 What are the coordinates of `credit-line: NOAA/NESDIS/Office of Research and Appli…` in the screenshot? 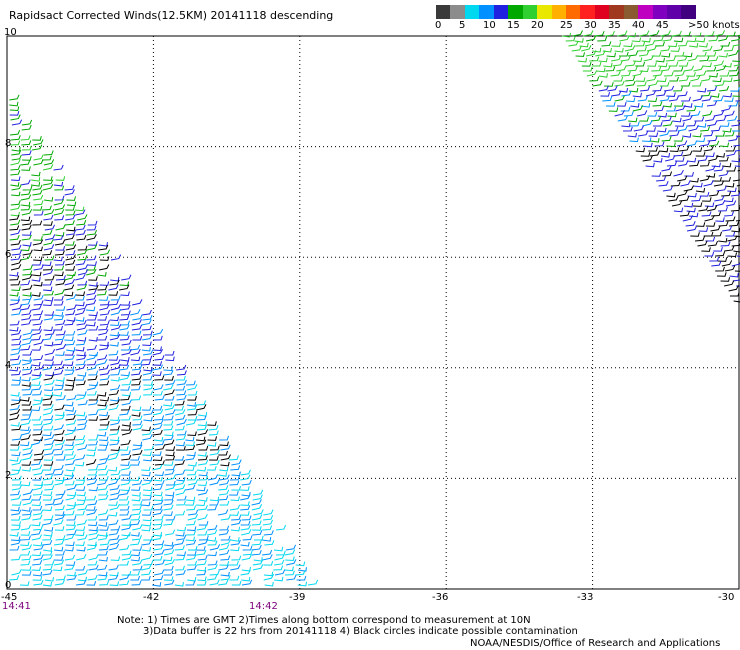 It's located at (595, 643).